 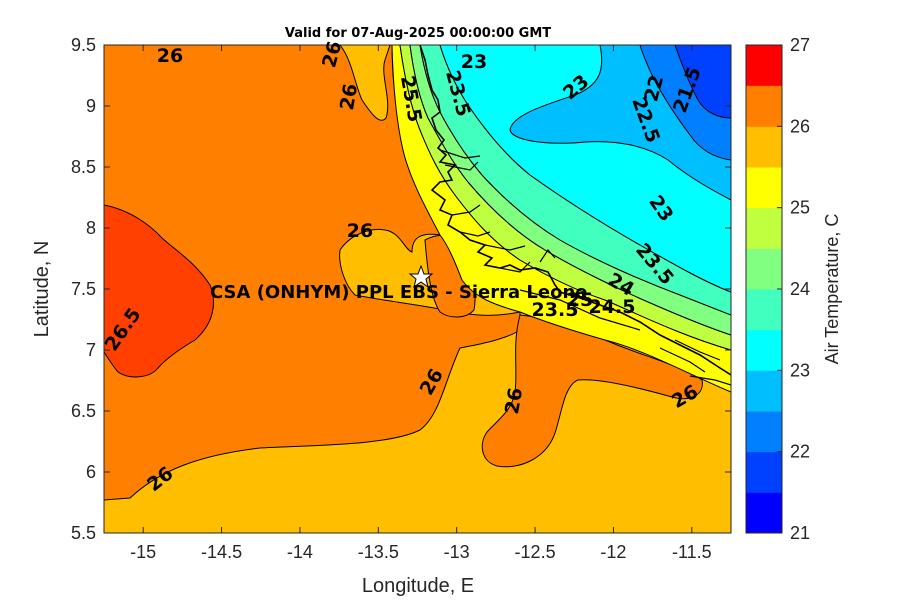 I want to click on band-26-south-island, so click(x=592, y=391).